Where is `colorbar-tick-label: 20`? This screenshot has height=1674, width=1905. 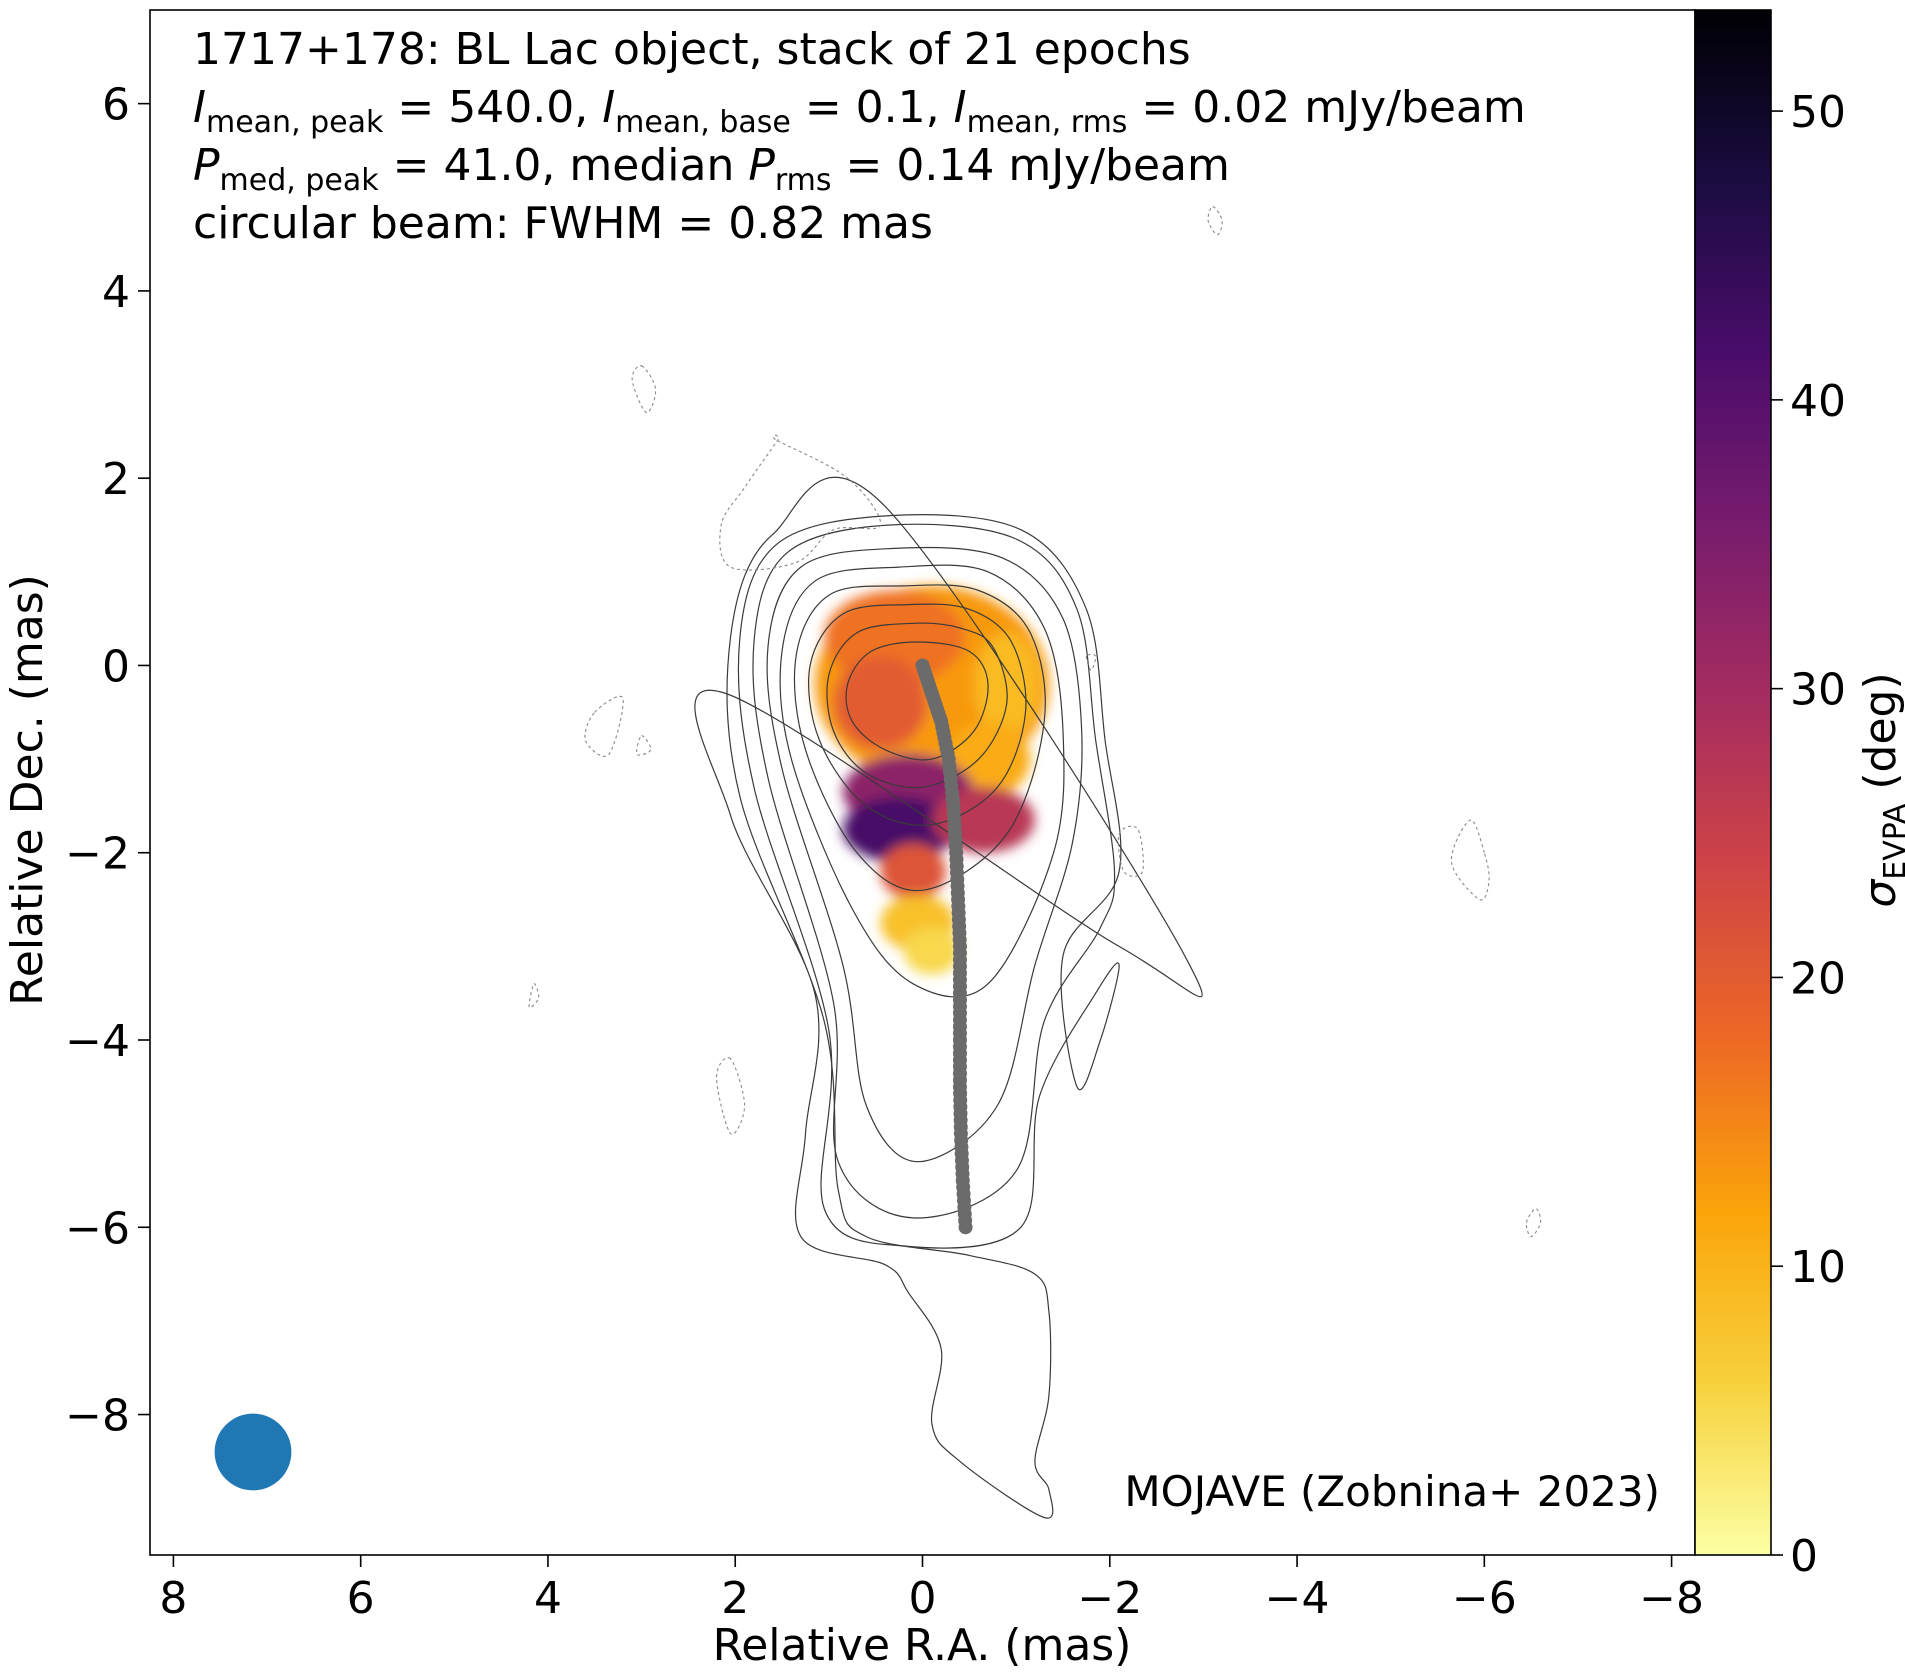 colorbar-tick-label: 20 is located at coordinates (1818, 978).